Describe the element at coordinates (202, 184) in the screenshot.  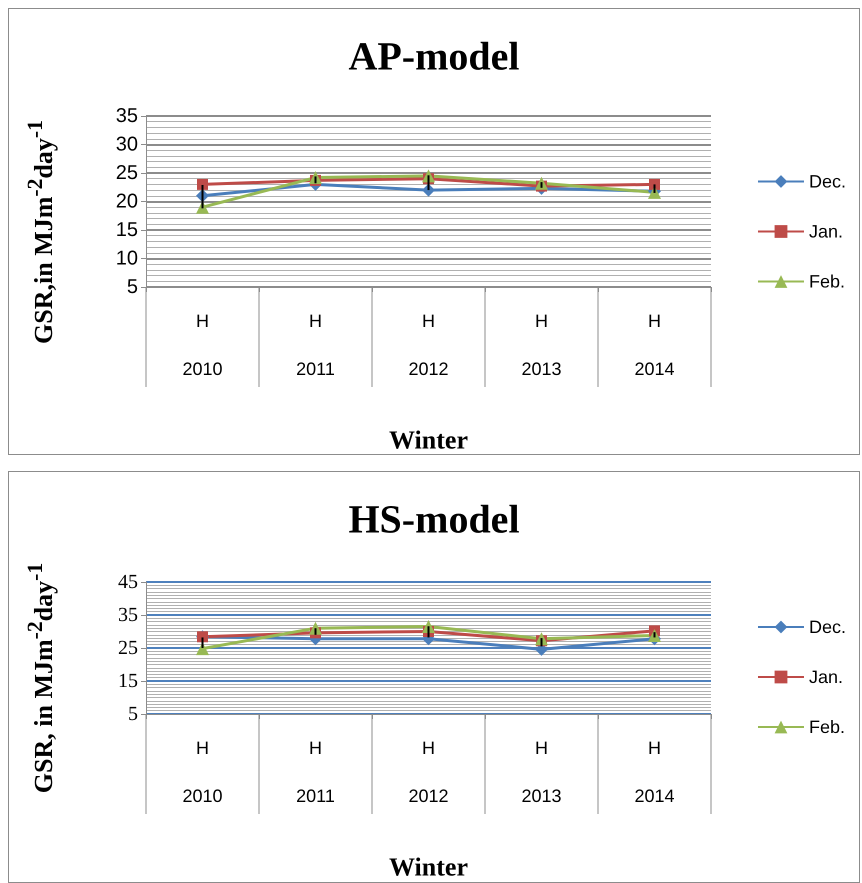
I see `point` at that location.